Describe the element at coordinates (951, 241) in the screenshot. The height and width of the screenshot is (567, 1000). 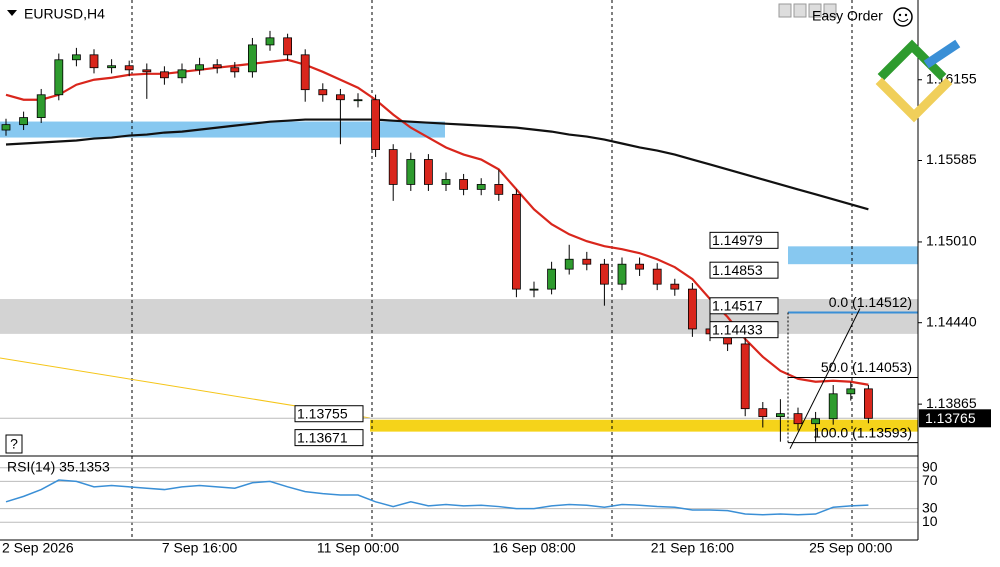
I see `y-tick-label: 1.15010` at that location.